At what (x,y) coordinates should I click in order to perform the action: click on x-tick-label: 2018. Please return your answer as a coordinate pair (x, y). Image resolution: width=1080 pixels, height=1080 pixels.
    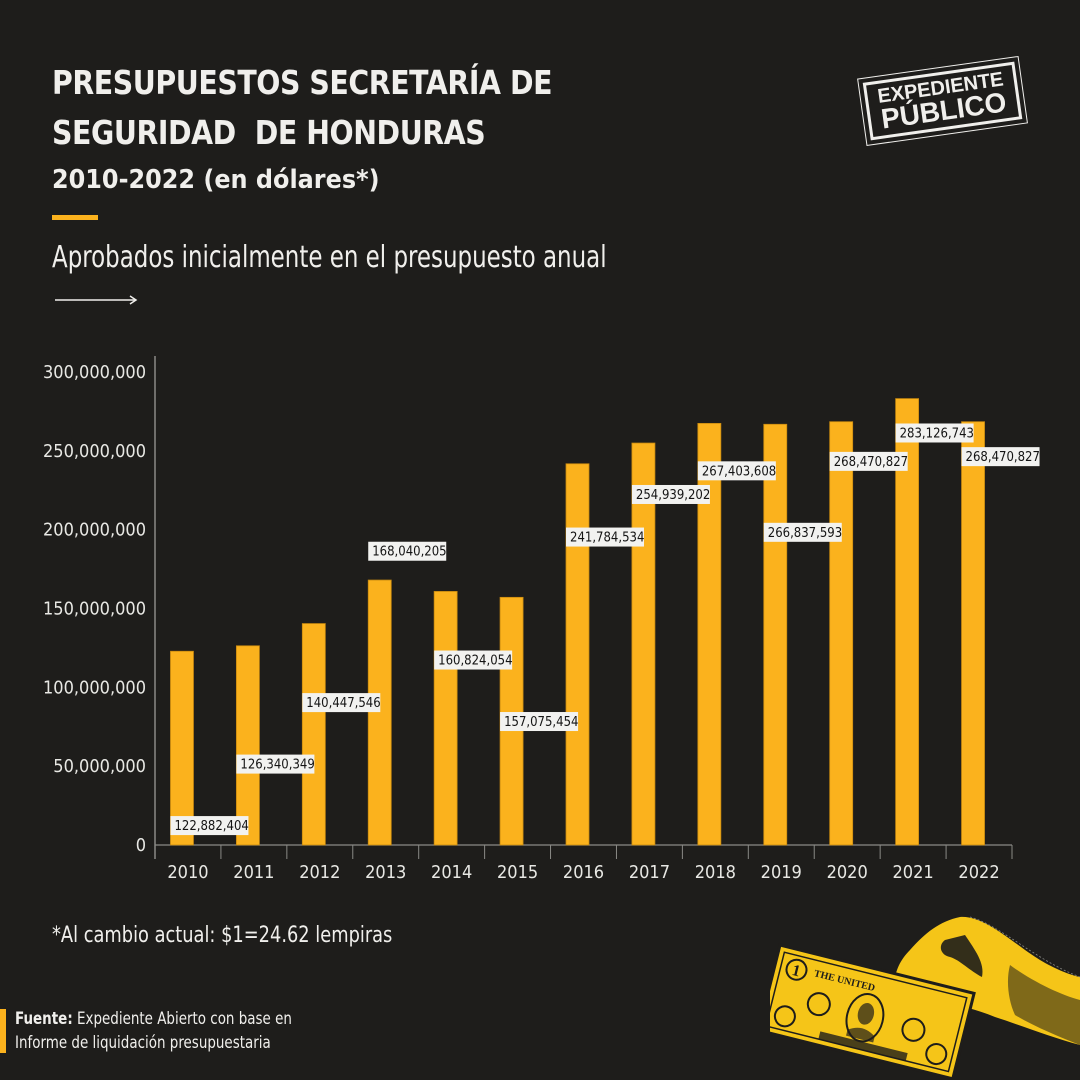
    Looking at the image, I should click on (715, 872).